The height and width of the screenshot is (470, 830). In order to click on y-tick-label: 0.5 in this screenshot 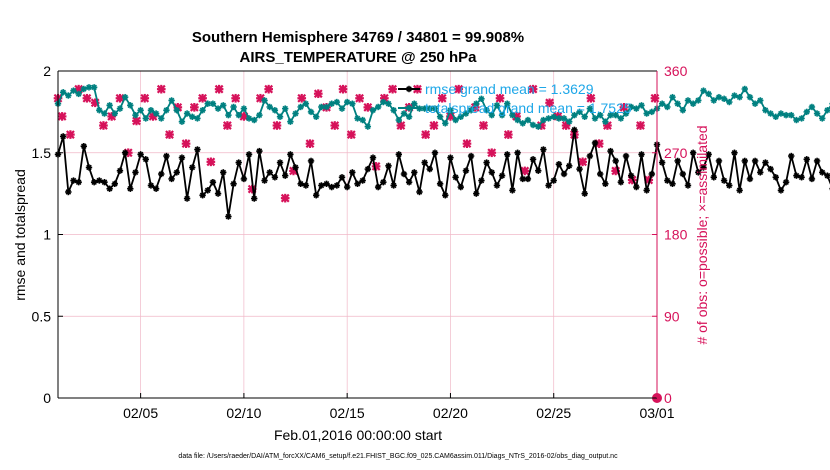, I will do `click(42, 316)`.